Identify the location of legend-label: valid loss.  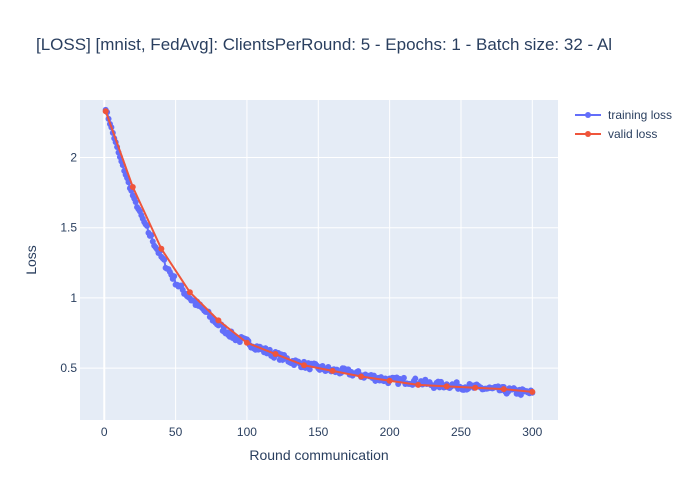
(632, 134).